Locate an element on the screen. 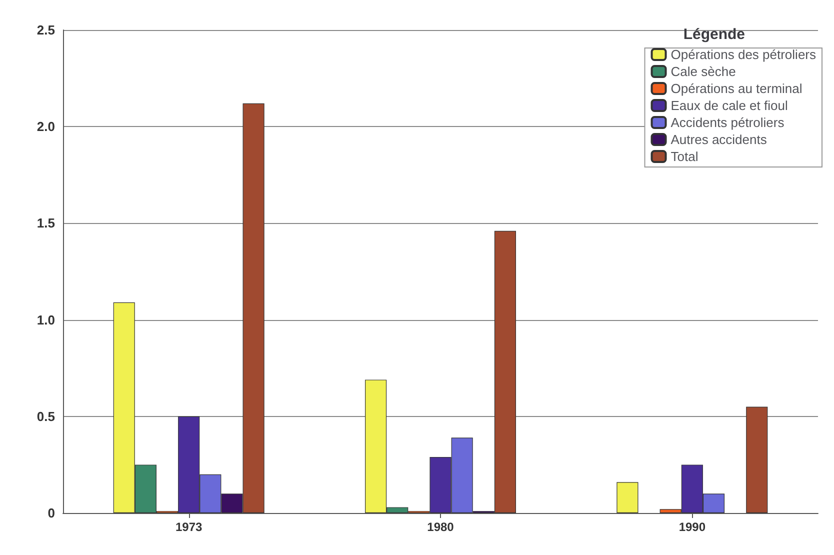 The image size is (834, 555). y-tick-label: 0.5 is located at coordinates (45, 416).